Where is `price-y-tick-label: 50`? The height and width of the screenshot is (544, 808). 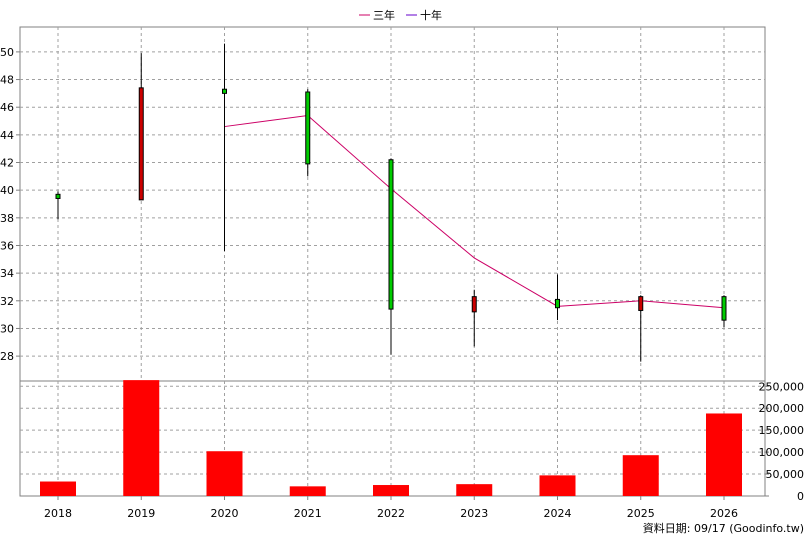
price-y-tick-label: 50 is located at coordinates (7, 52).